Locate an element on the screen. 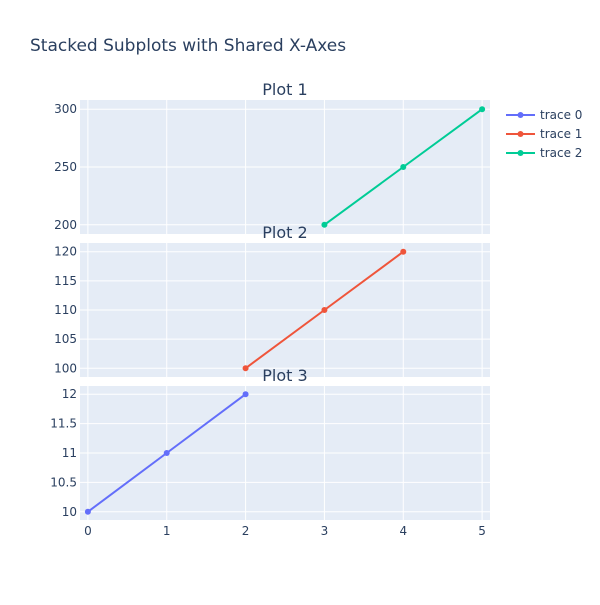  y-tick-label: 200 is located at coordinates (65, 225).